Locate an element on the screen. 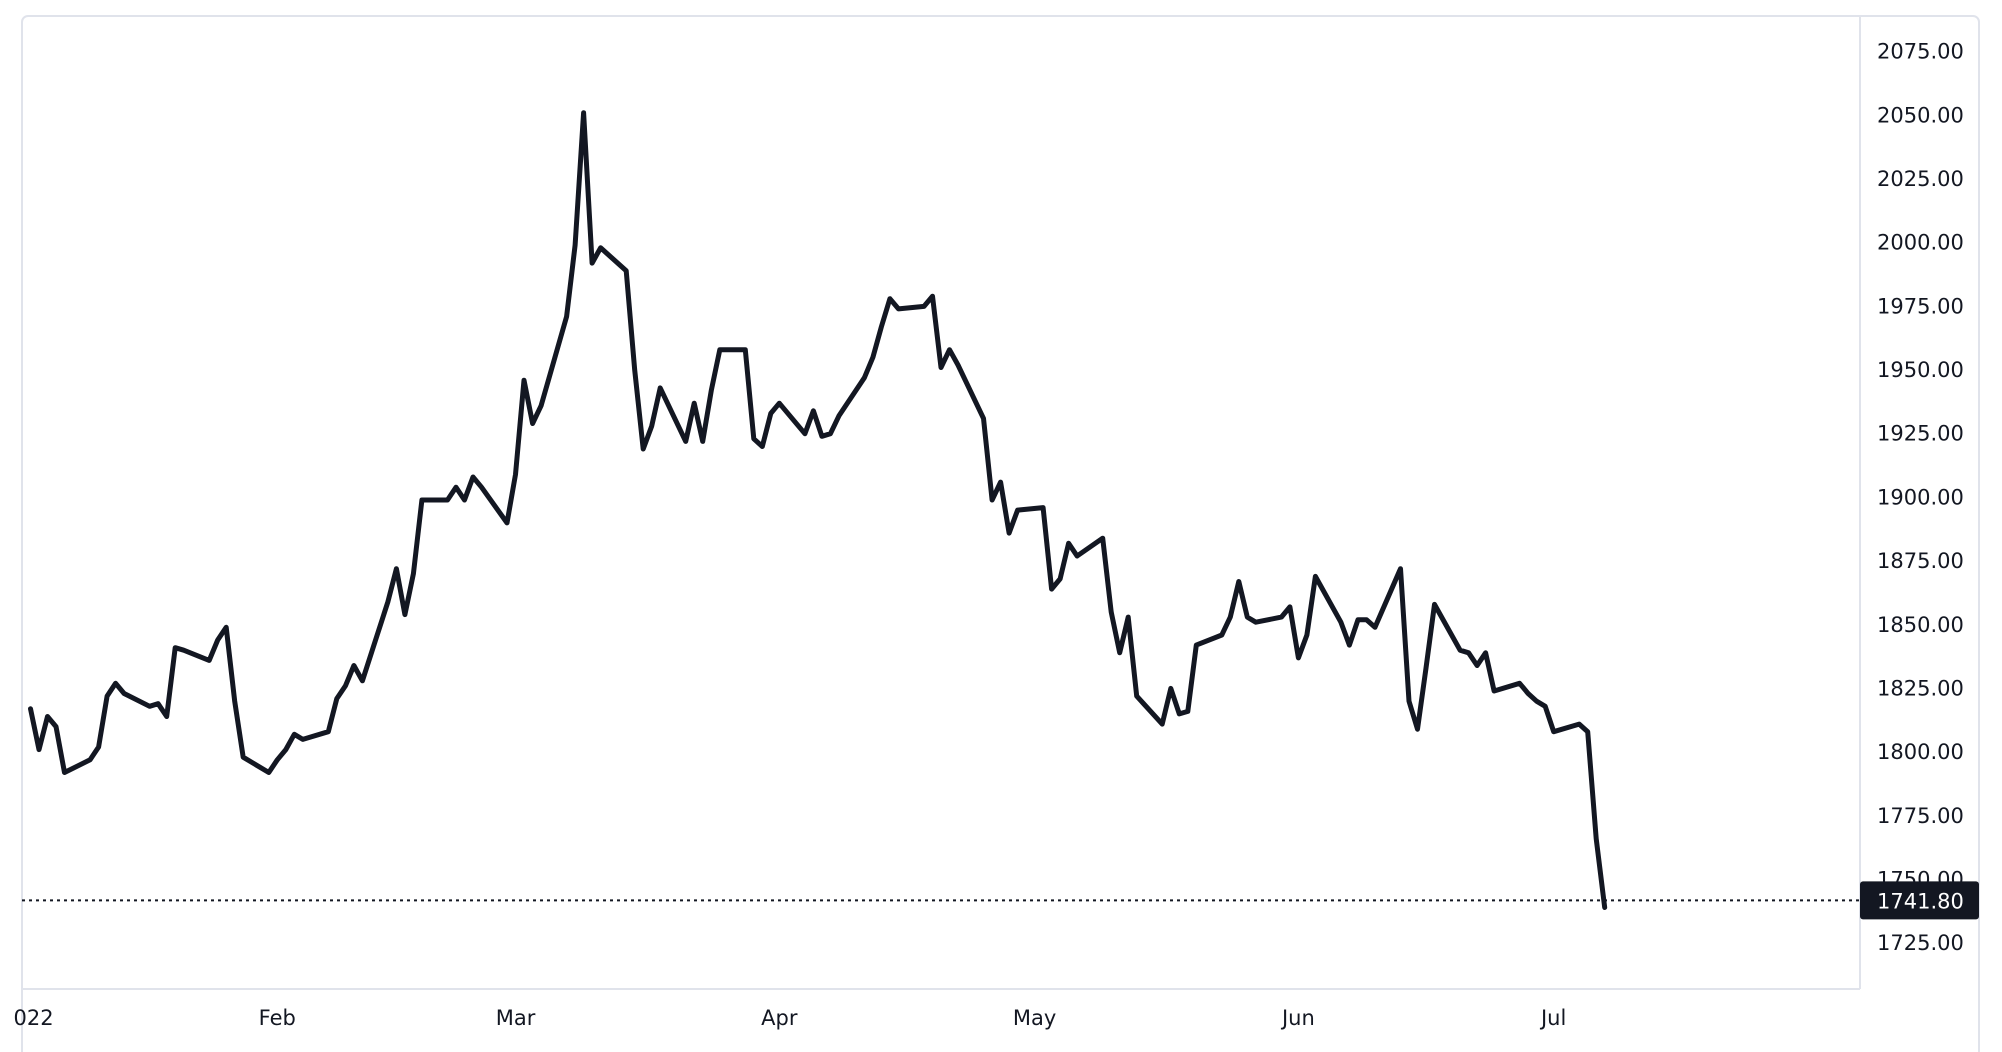  x-tick-label: Feb is located at coordinates (277, 1018).